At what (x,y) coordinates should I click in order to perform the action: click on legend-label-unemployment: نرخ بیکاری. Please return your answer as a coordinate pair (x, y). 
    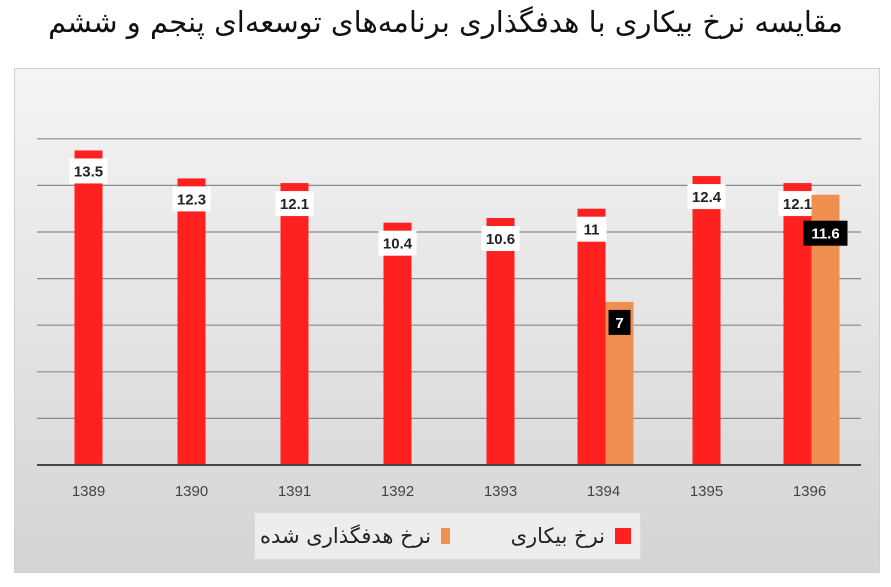
    Looking at the image, I should click on (557, 536).